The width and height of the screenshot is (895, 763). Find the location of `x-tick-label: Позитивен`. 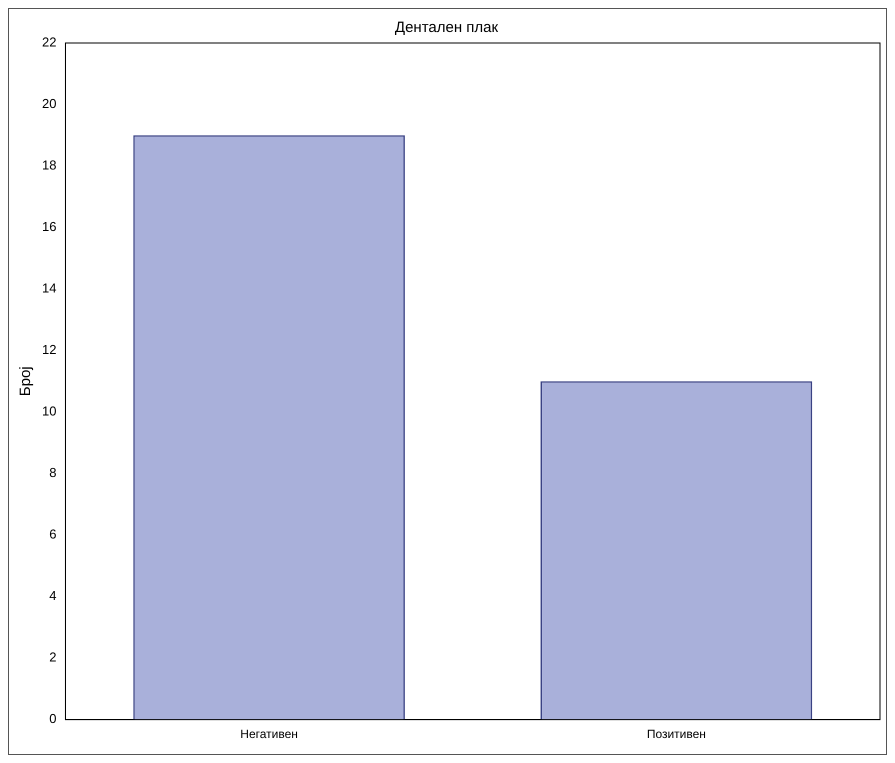

x-tick-label: Позитивен is located at coordinates (676, 734).